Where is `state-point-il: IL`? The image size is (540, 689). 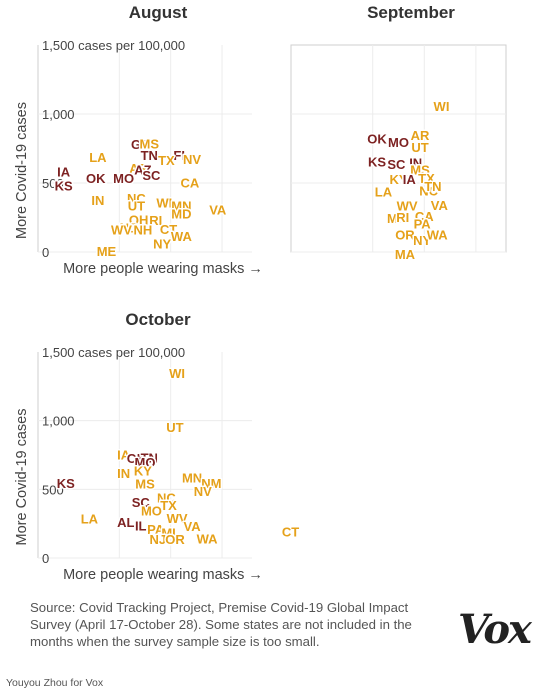 state-point-il: IL is located at coordinates (141, 525).